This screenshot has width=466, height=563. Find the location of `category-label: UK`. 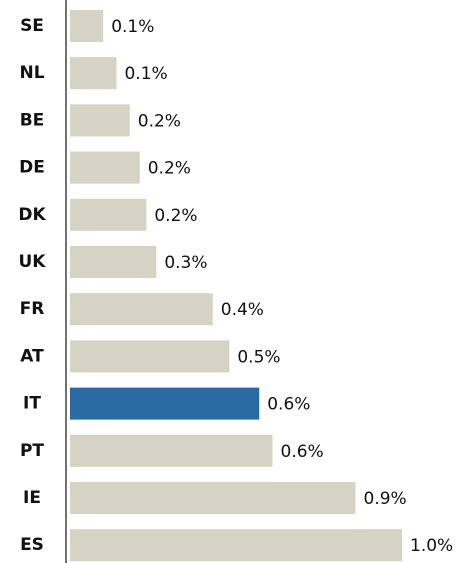

category-label: UK is located at coordinates (33, 262).